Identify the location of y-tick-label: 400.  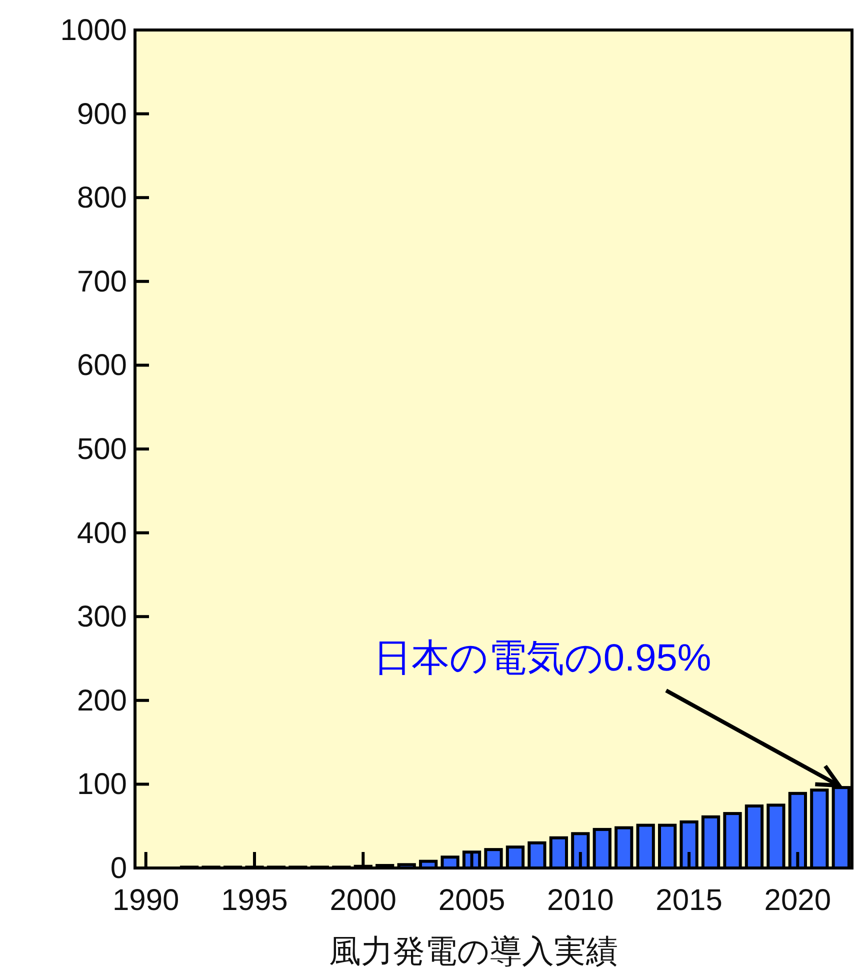
(101, 533).